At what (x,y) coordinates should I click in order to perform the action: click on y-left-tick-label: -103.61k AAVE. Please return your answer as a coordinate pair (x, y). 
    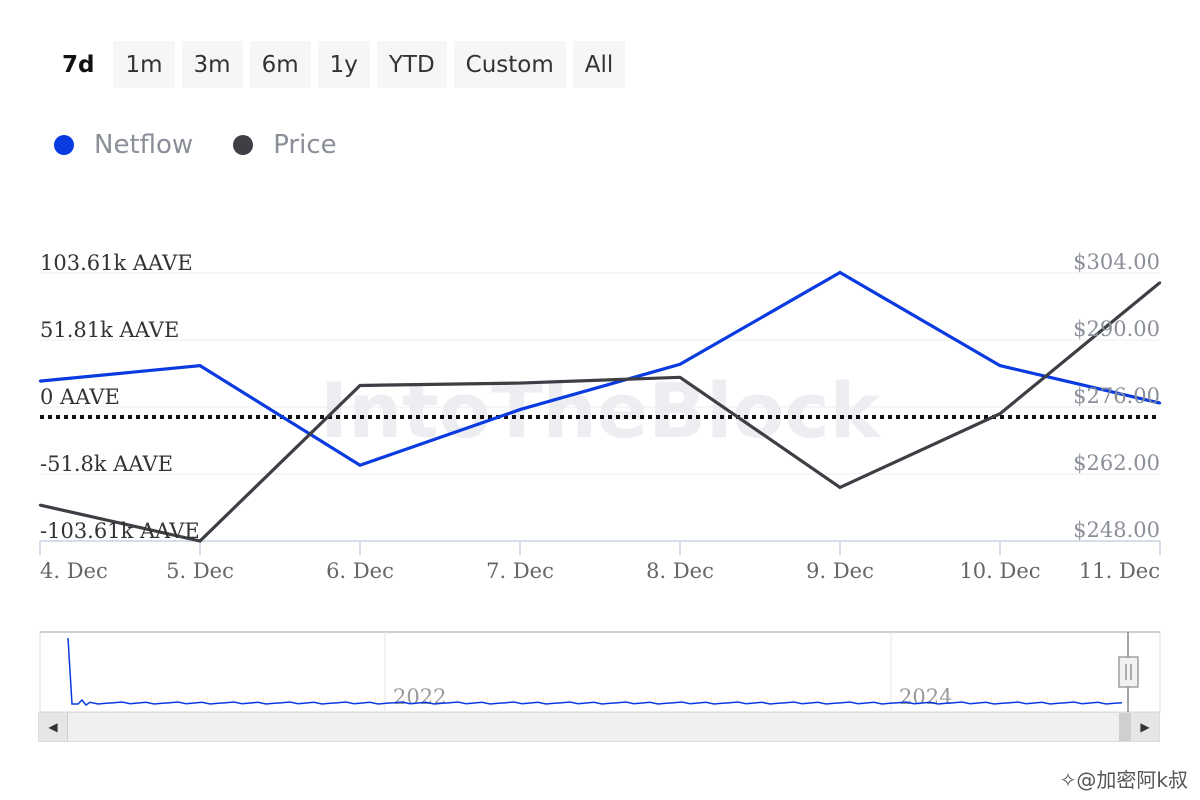
    Looking at the image, I should click on (120, 531).